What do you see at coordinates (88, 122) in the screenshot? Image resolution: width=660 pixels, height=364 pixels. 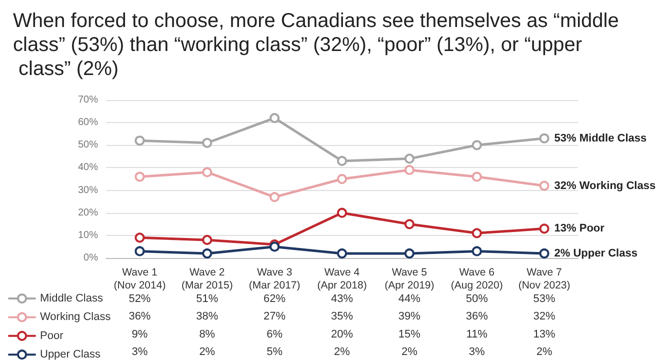 I see `y-tick-label: 60%` at bounding box center [88, 122].